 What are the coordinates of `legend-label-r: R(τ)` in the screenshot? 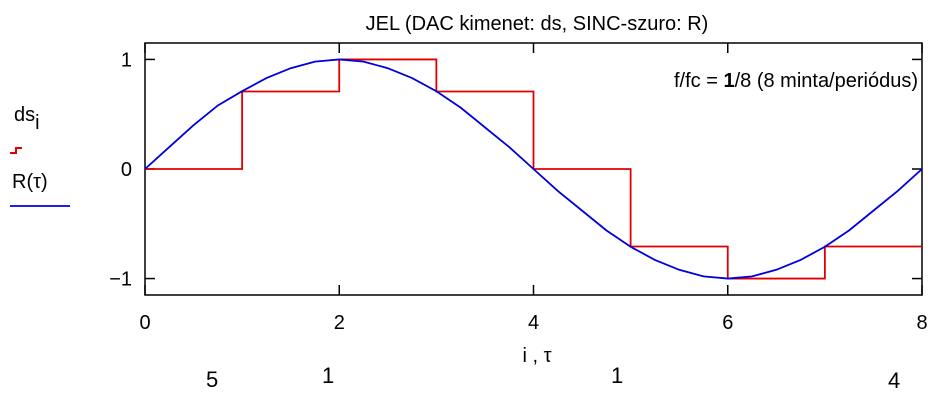 It's located at (30, 182).